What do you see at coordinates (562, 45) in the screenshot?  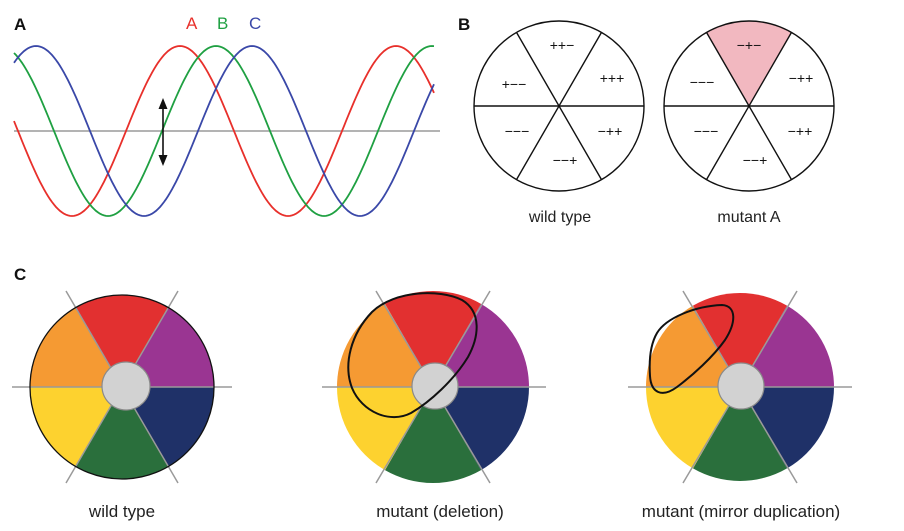 I see `segment-label: ++−` at bounding box center [562, 45].